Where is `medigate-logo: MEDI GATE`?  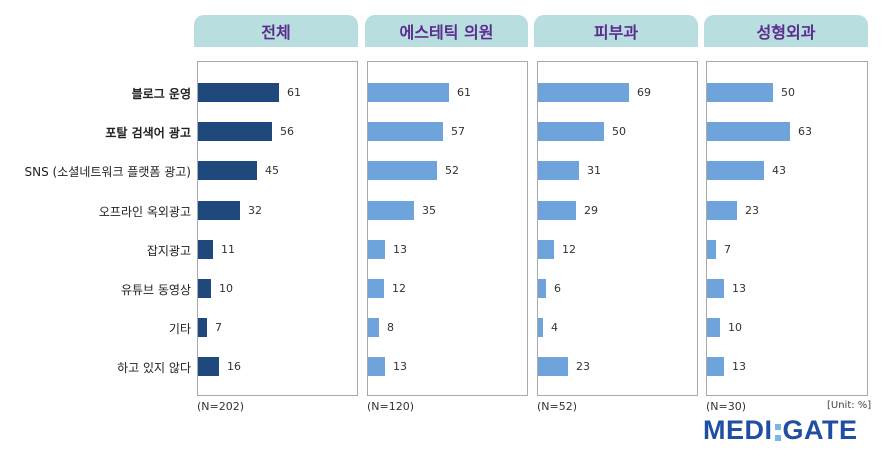
medigate-logo: MEDI GATE is located at coordinates (780, 430).